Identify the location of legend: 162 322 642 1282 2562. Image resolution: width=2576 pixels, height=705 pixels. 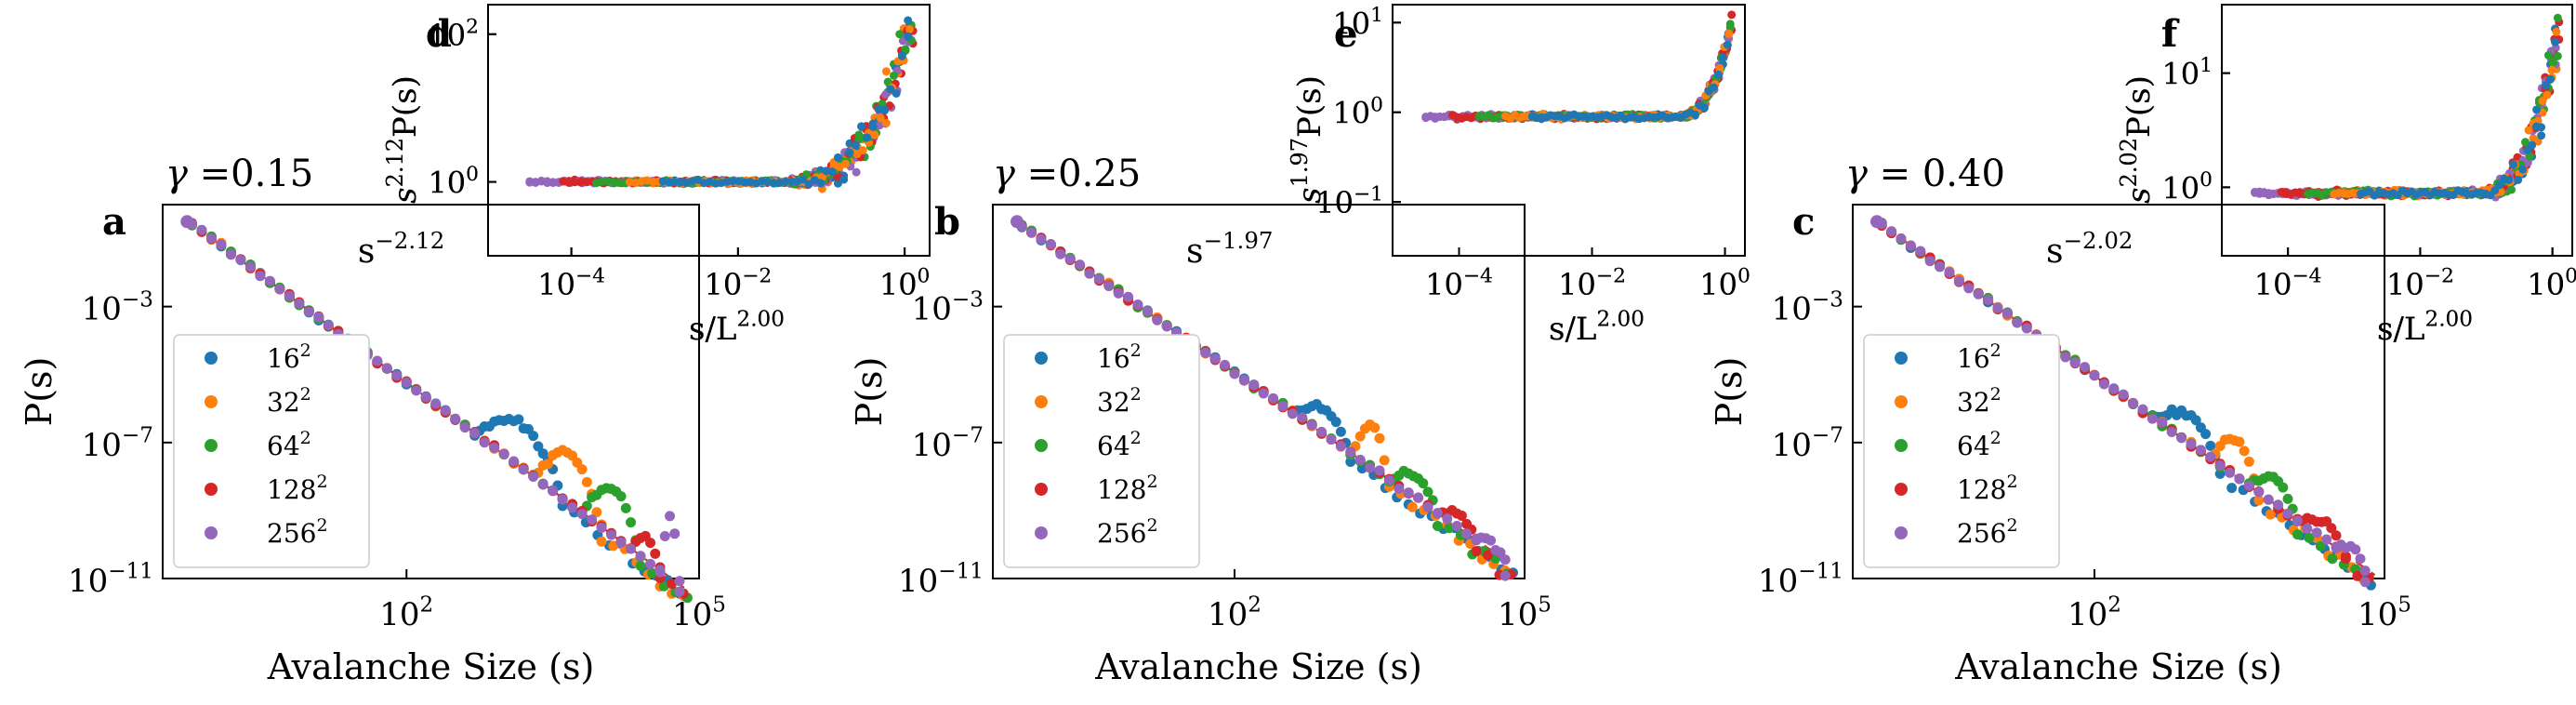
(1101, 451).